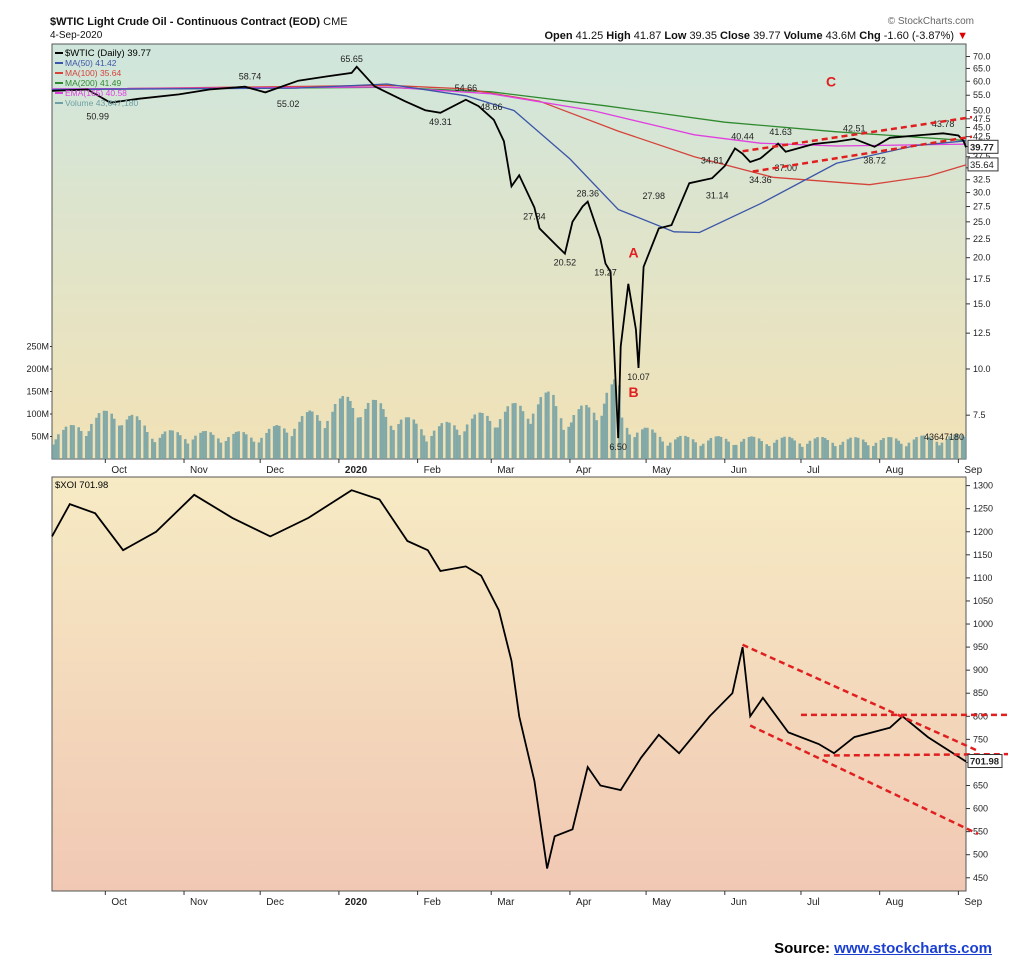  Describe the element at coordinates (584, 470) in the screenshot. I see `month-label: Apr` at that location.